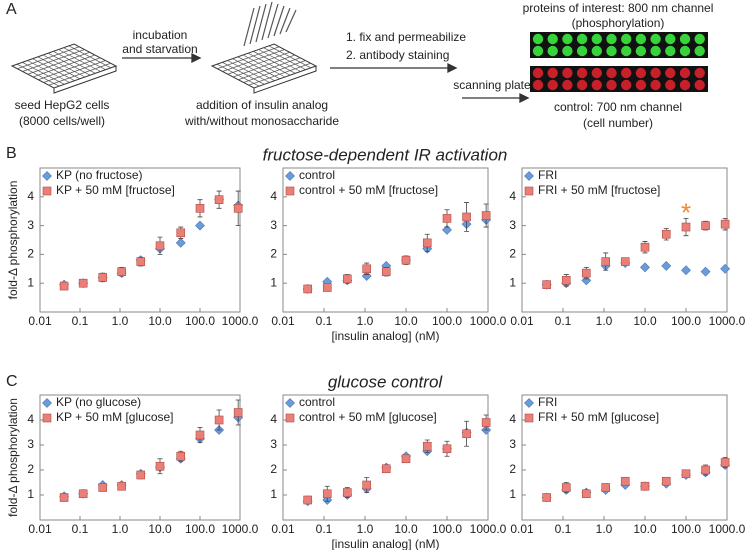 The image size is (754, 550). I want to click on panel-letter: C, so click(12, 381).